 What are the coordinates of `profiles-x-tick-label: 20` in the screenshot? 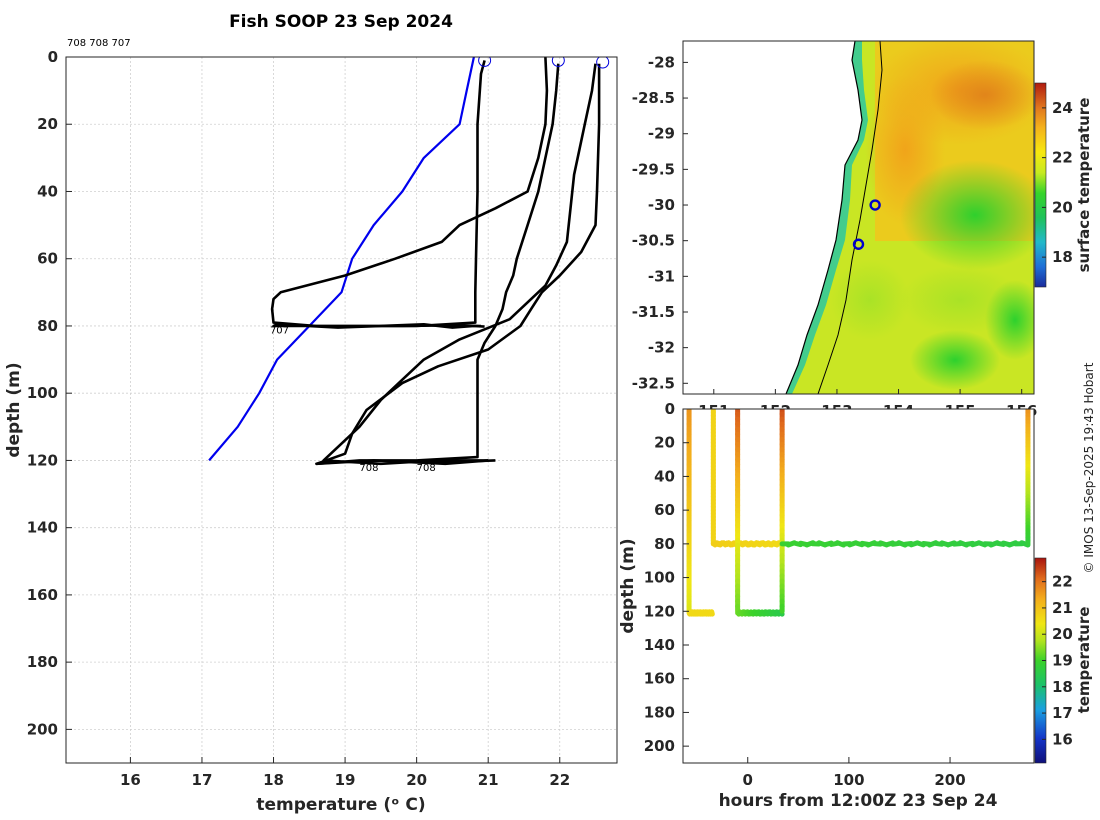 It's located at (416, 780).